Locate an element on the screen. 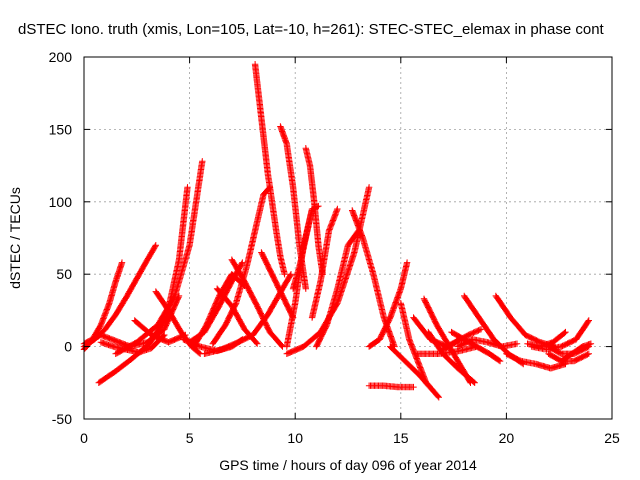 This screenshot has width=640, height=480. y-tick-label: 150 is located at coordinates (61, 129).